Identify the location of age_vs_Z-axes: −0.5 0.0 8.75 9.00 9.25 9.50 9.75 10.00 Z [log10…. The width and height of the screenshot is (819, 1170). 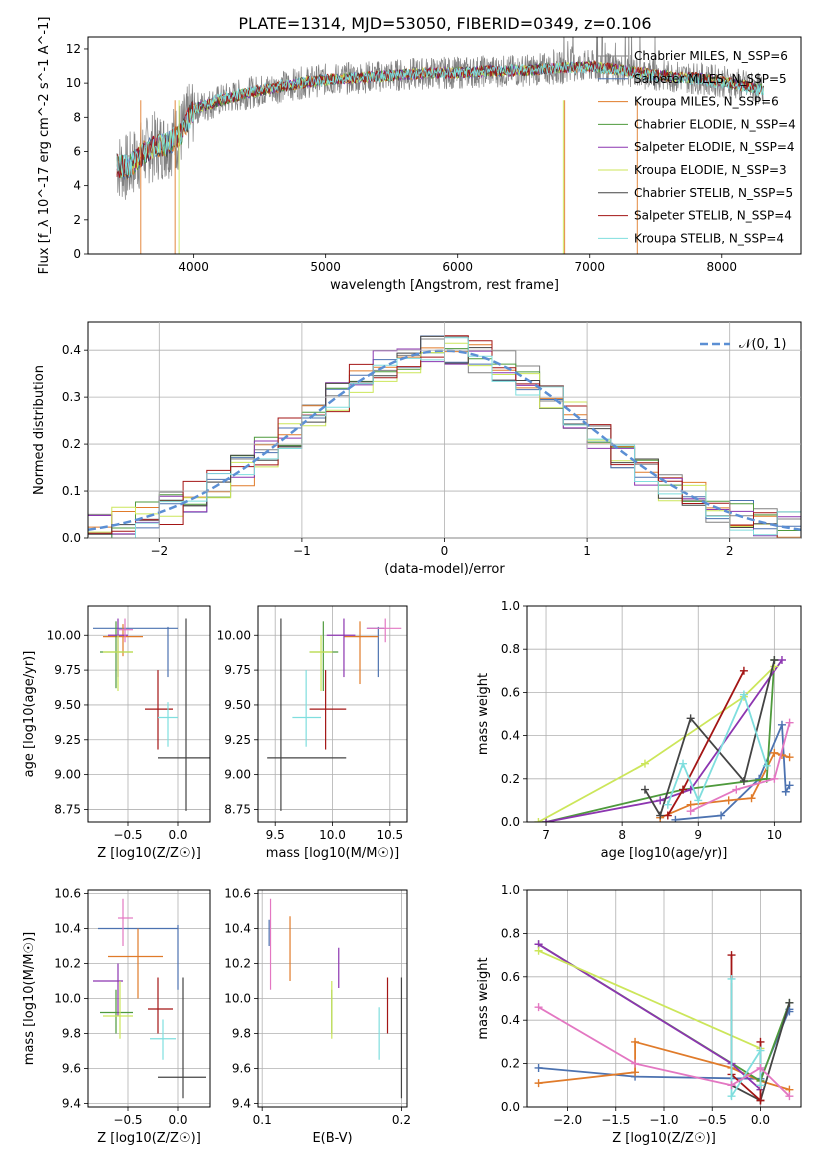
(116, 733).